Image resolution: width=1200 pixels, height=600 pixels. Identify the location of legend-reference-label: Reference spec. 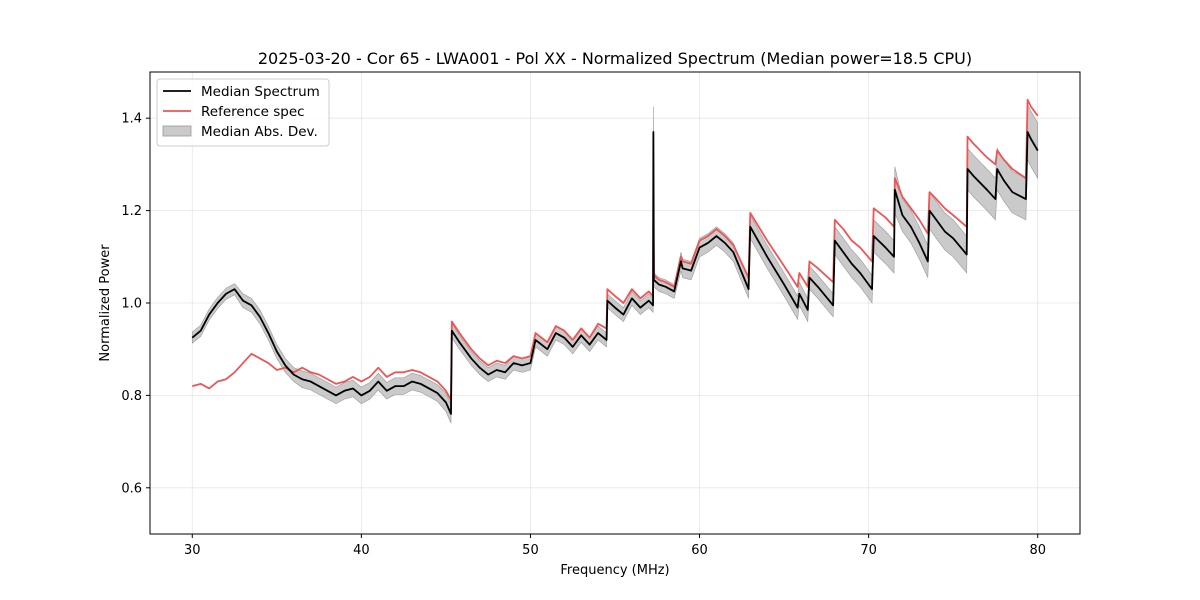
(253, 112).